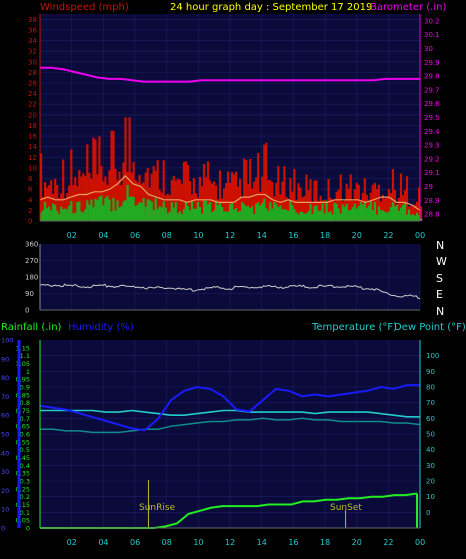 This screenshot has height=559, width=466. Describe the element at coordinates (5, 416) in the screenshot. I see `humidity-tick-label: 60` at that location.